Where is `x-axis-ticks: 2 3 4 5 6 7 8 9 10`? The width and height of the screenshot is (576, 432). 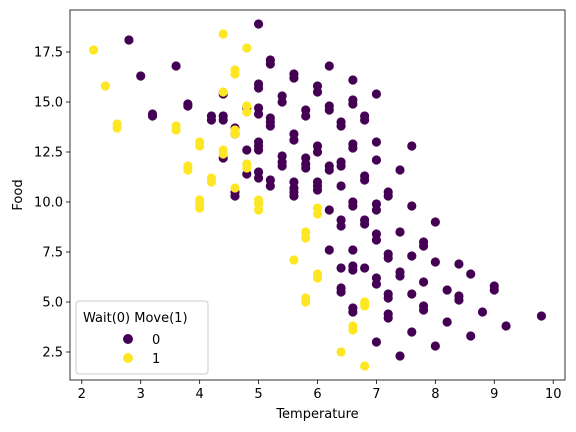 x-axis-ticks: 2 3 4 5 6 7 8 9 10 is located at coordinates (320, 391).